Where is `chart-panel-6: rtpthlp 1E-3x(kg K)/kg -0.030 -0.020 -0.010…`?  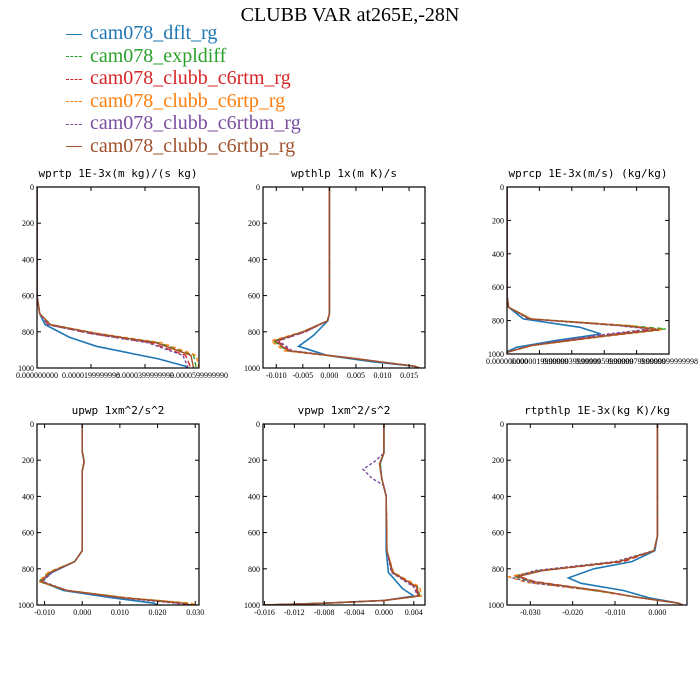 chart-panel-6: rtpthlp 1E-3x(kg K)/kg -0.030 -0.020 -0.010… is located at coordinates (588, 510).